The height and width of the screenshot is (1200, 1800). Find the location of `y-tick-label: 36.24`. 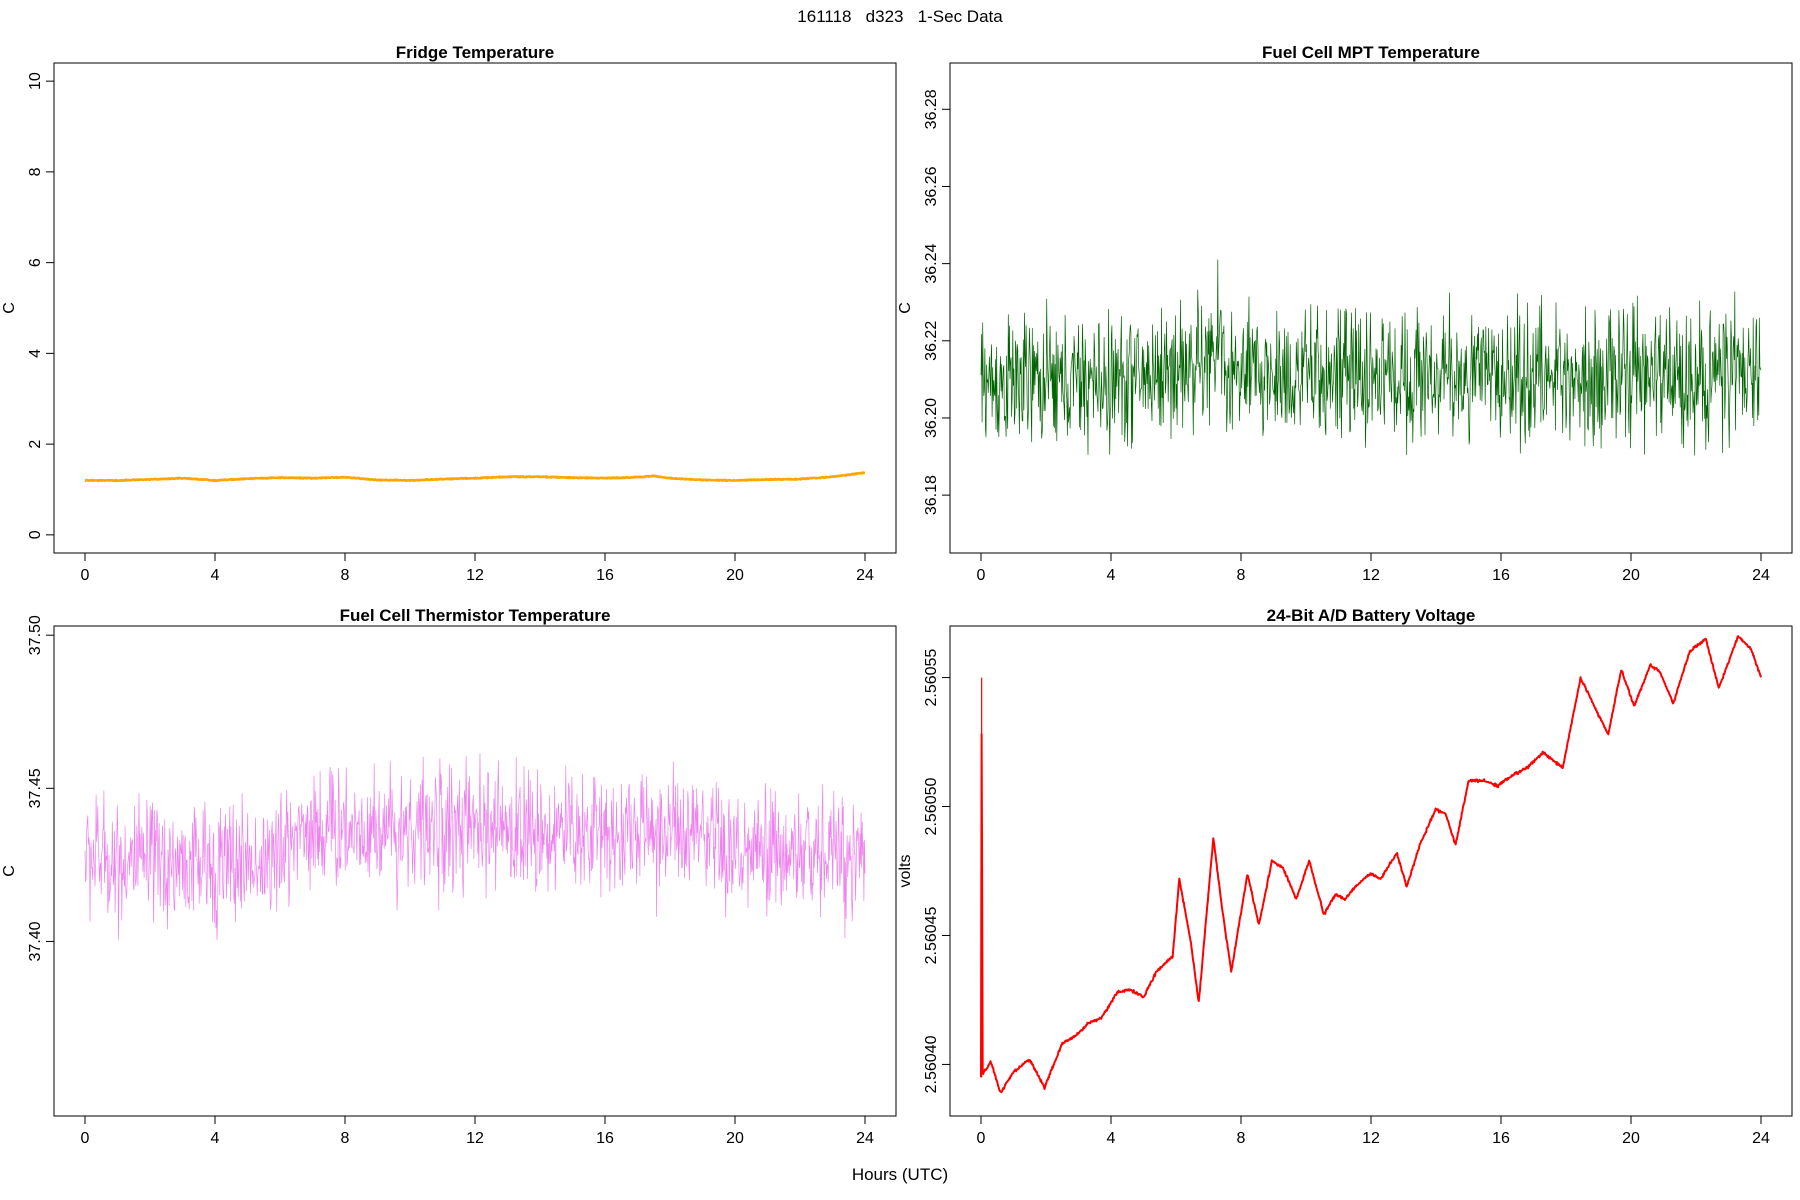

y-tick-label: 36.24 is located at coordinates (931, 264).